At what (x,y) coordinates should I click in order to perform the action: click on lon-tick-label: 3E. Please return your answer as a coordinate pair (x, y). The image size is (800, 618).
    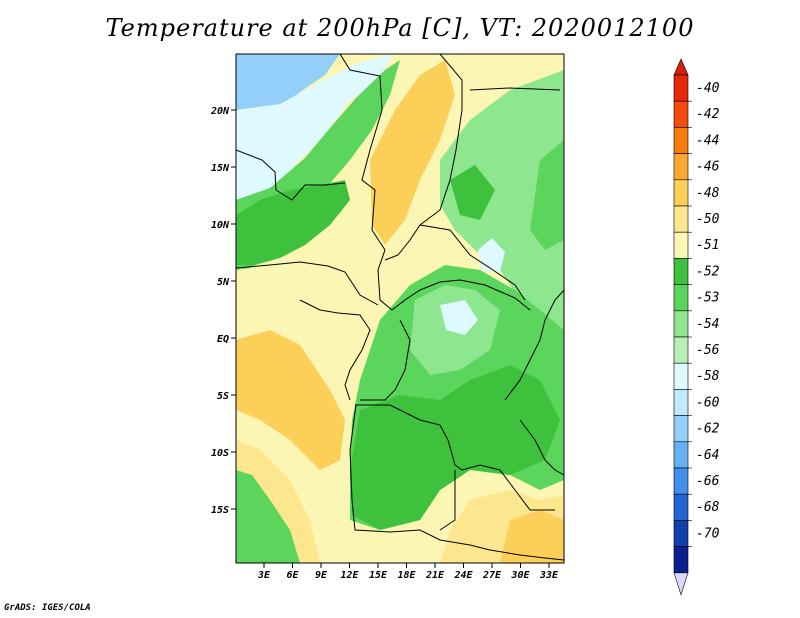
    Looking at the image, I should click on (264, 575).